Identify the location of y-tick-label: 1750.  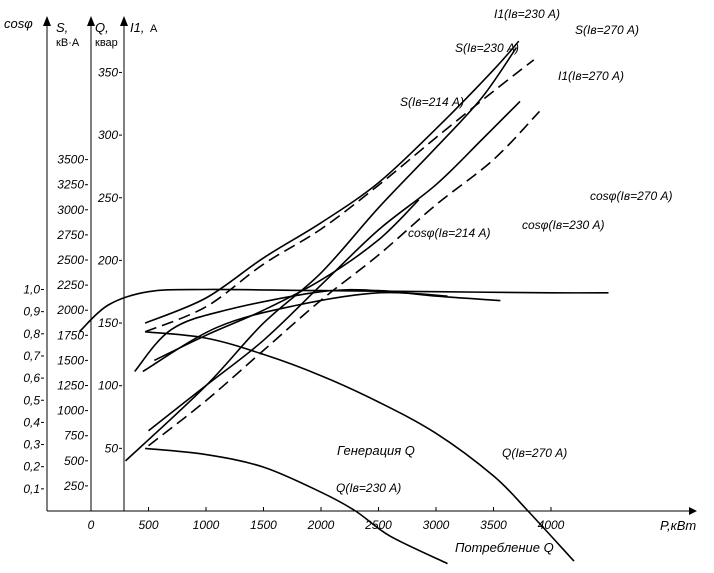
(70, 335).